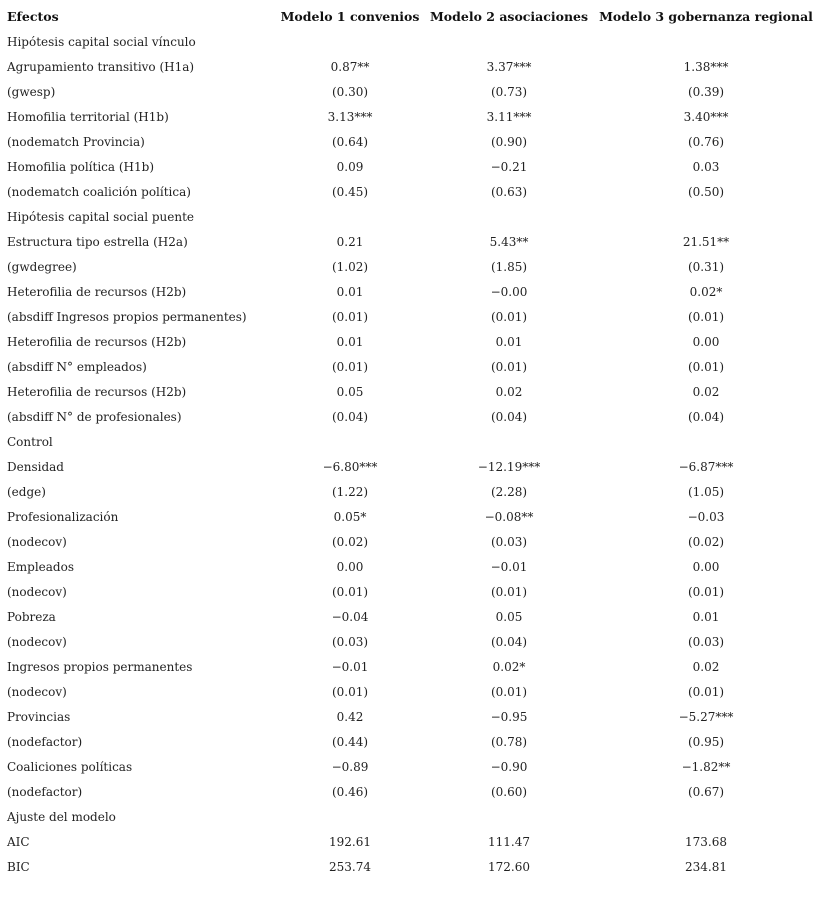 This screenshot has width=822, height=917. Describe the element at coordinates (509, 192) in the screenshot. I see `cell-value: (0.63)` at that location.